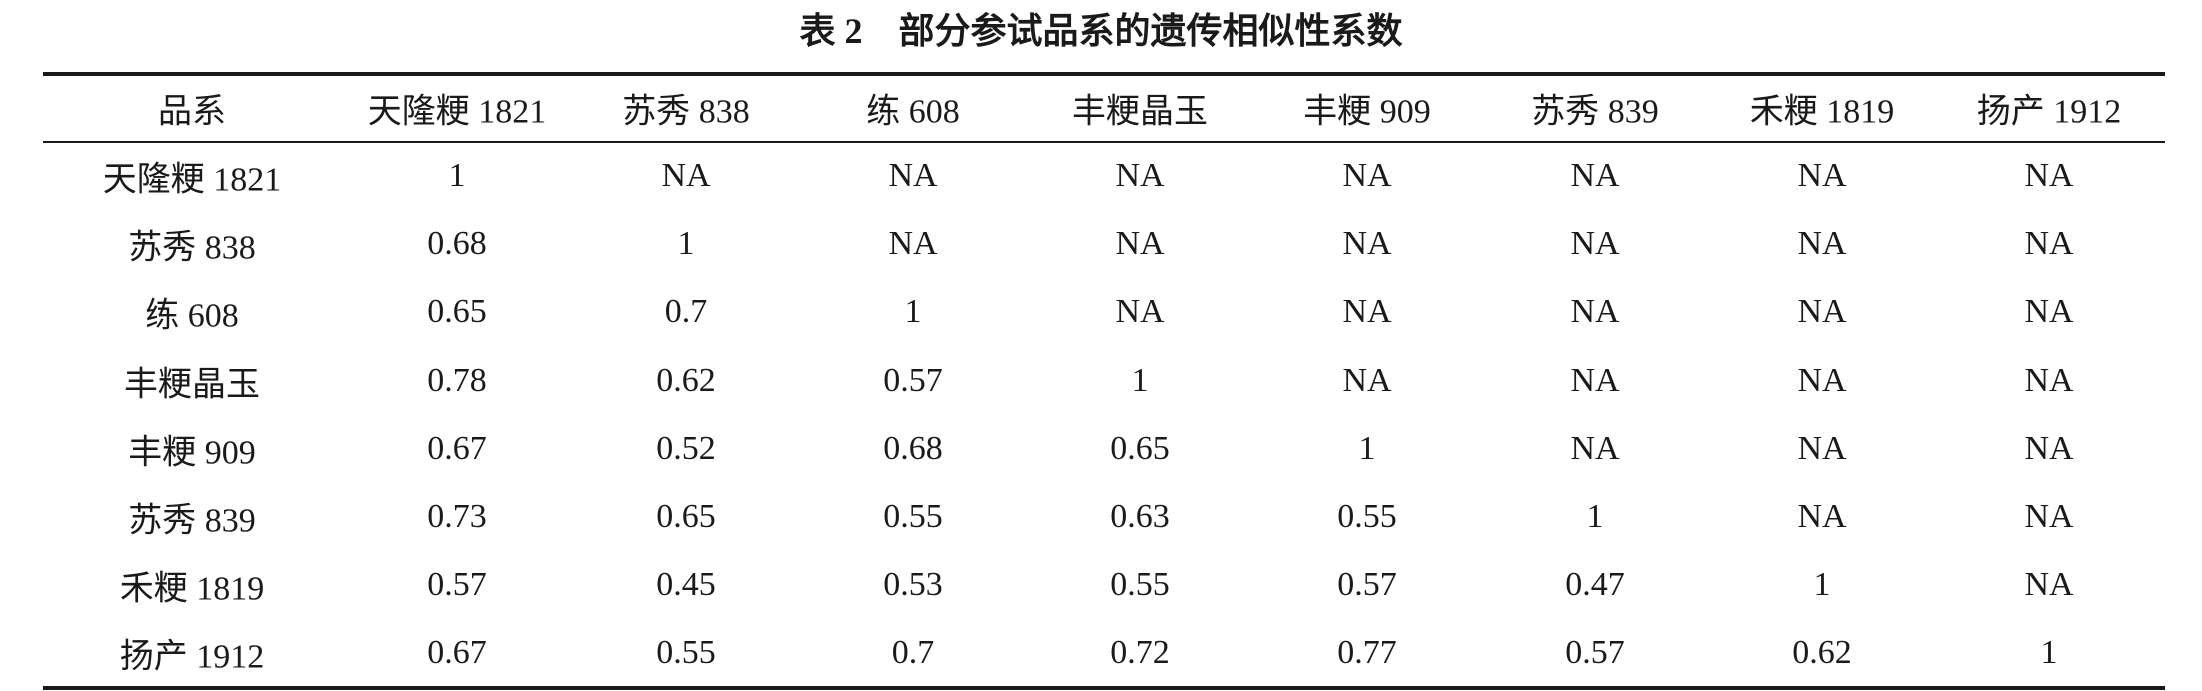 This screenshot has width=2202, height=691. What do you see at coordinates (1822, 112) in the screenshot?
I see `header-cell: 禾粳 1819` at bounding box center [1822, 112].